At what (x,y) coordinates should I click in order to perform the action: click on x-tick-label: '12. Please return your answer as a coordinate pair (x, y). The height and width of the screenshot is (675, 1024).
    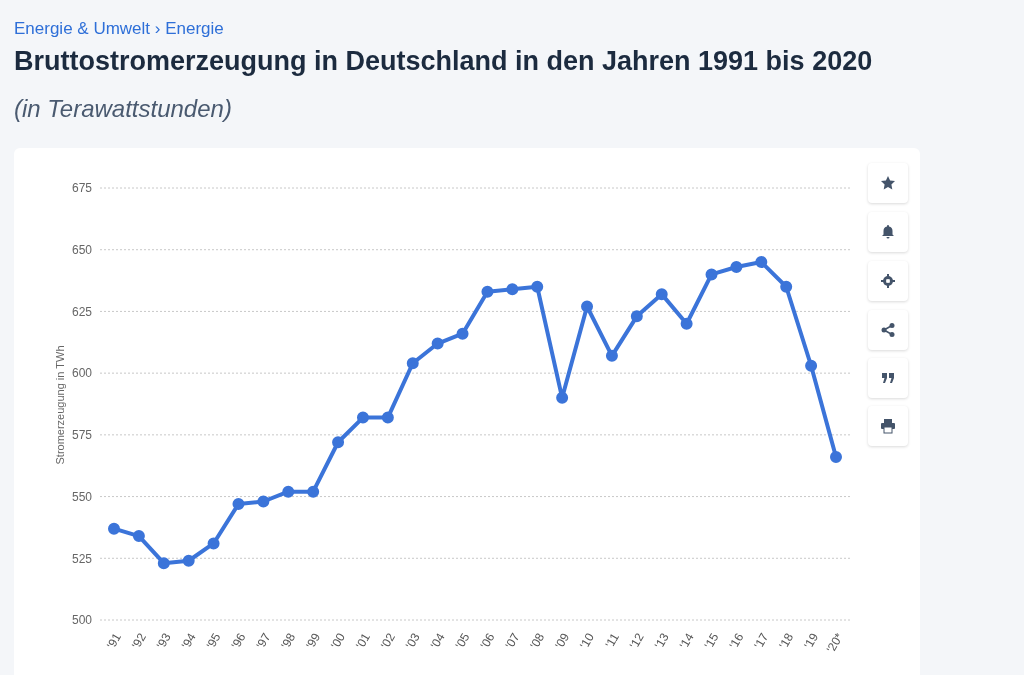
    Looking at the image, I should click on (636, 641).